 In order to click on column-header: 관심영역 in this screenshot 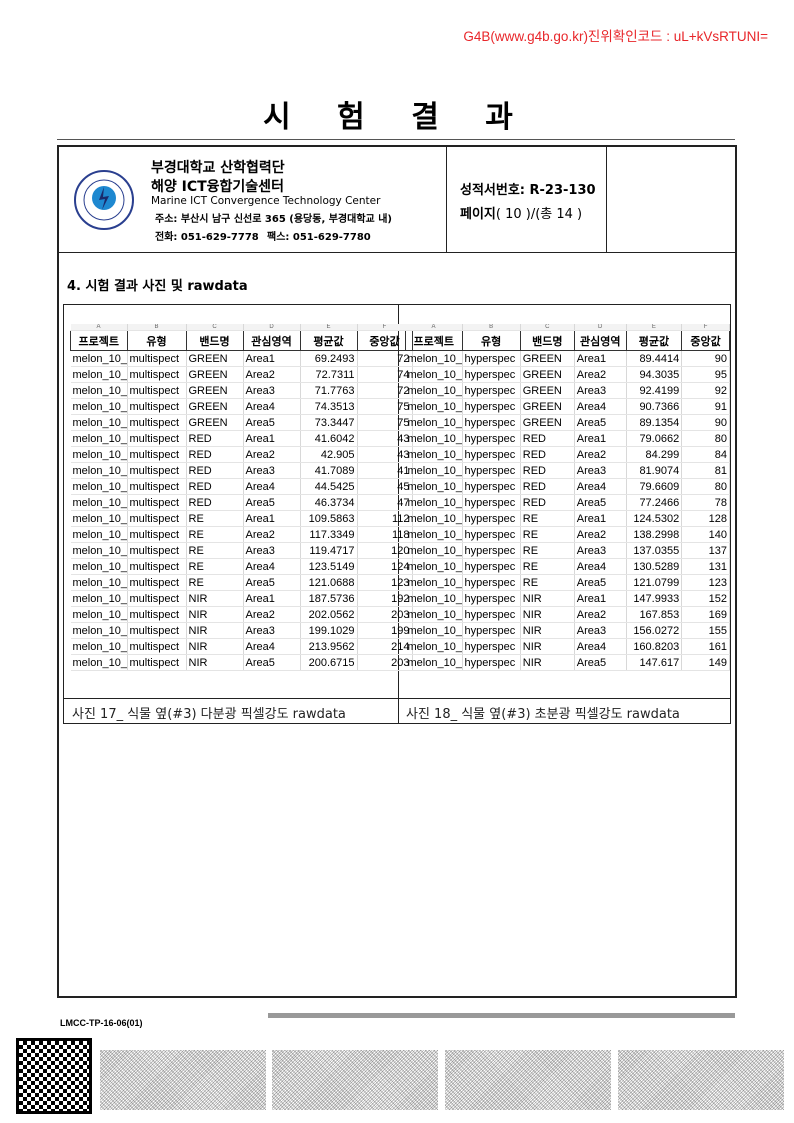, I will do `click(600, 340)`.